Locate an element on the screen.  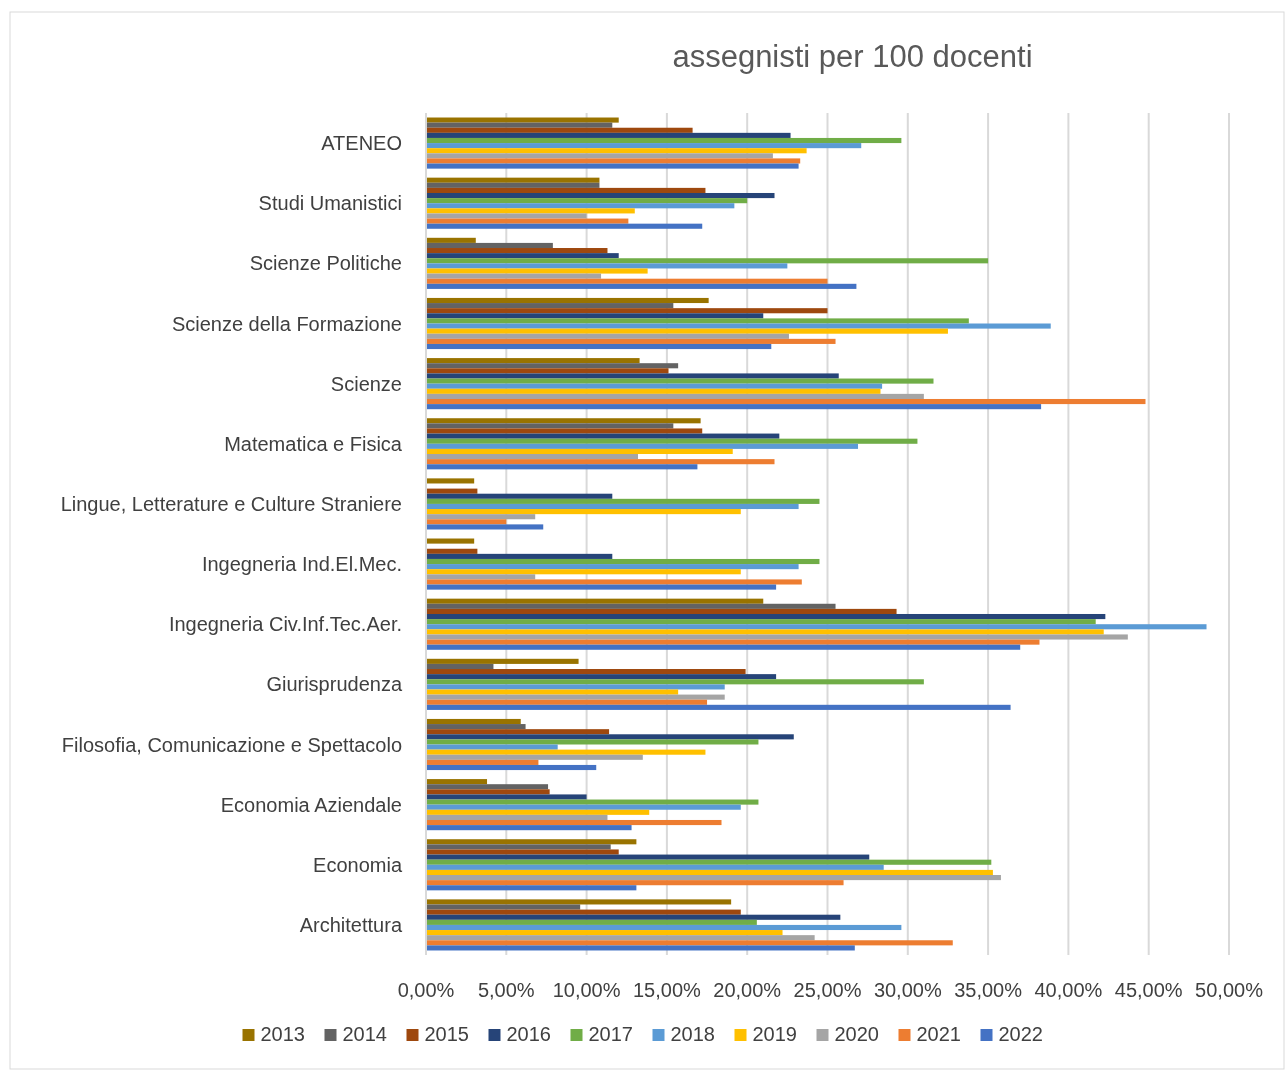
x-tick-label: 25,00% is located at coordinates (827, 990).